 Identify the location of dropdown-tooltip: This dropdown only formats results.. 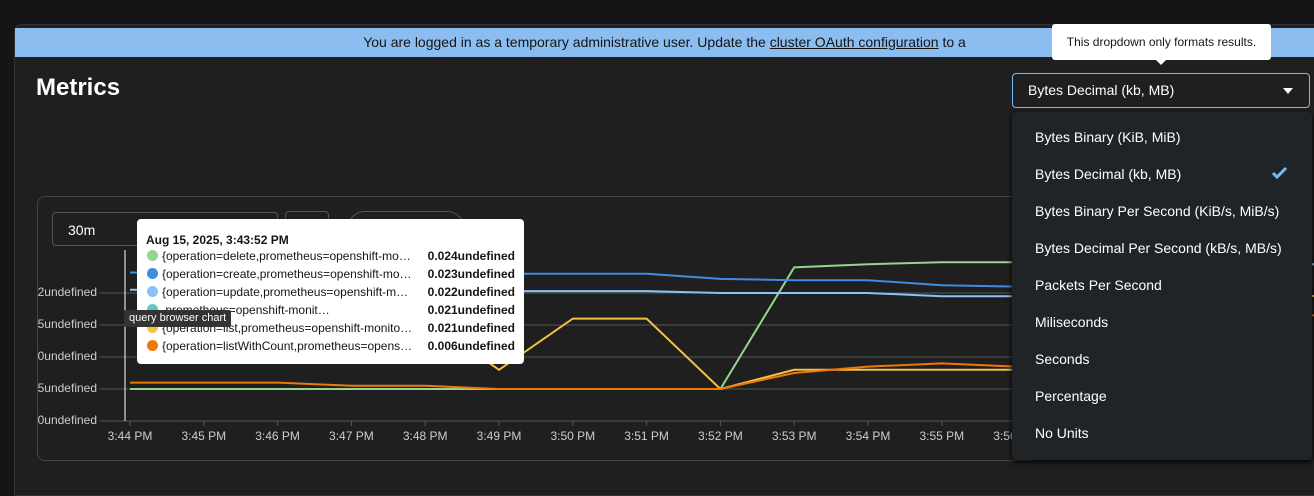
(1161, 44).